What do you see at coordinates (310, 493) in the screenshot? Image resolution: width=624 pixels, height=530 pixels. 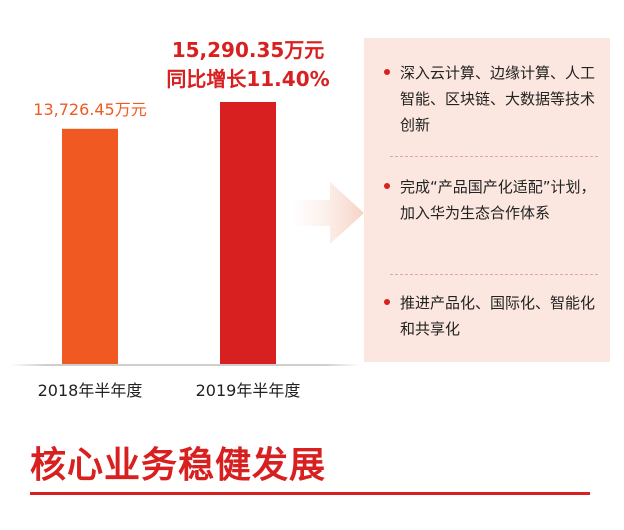 I see `title-underline` at bounding box center [310, 493].